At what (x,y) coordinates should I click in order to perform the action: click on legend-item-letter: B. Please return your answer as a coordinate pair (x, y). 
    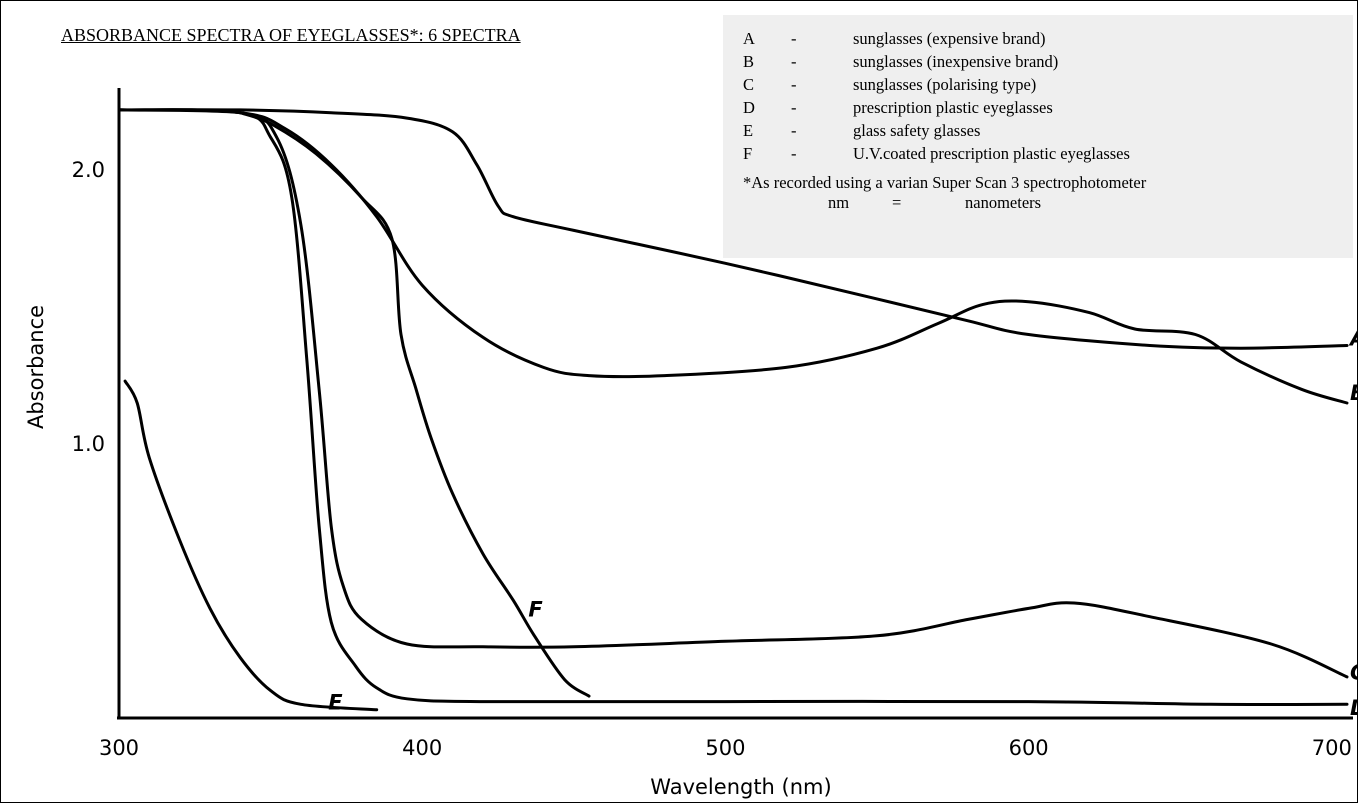
    Looking at the image, I should click on (749, 61).